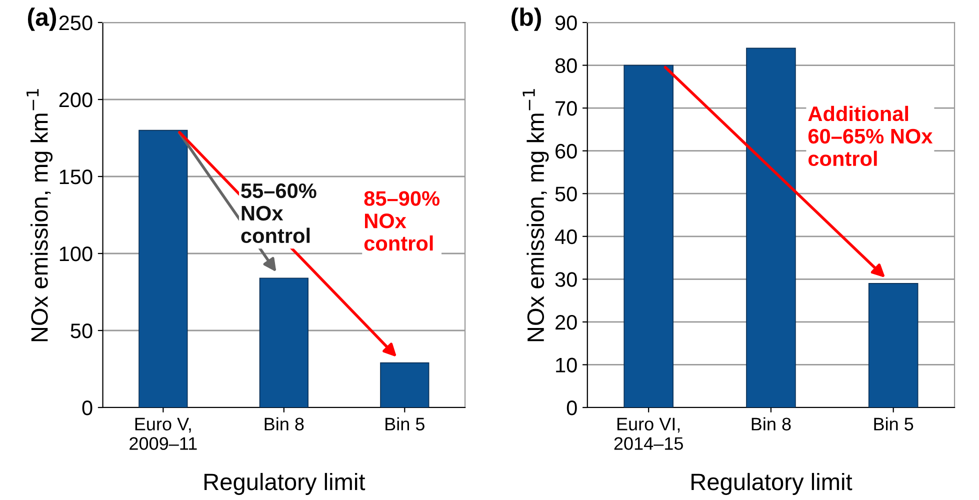 Image resolution: width=979 pixels, height=500 pixels. I want to click on y-tick-label: 40, so click(565, 236).